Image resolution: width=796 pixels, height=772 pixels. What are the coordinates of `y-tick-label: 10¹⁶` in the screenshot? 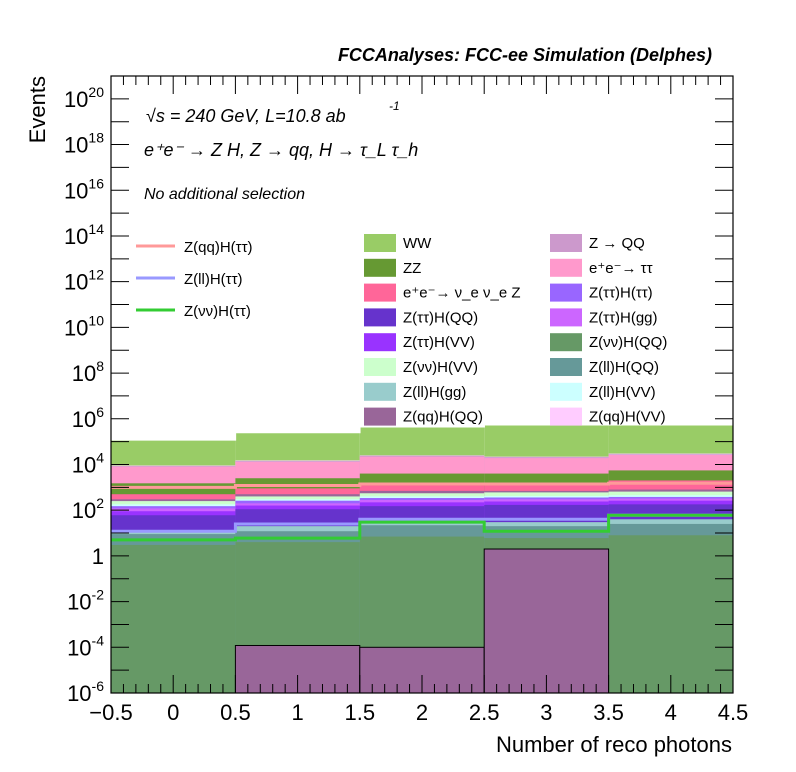 It's located at (84, 189).